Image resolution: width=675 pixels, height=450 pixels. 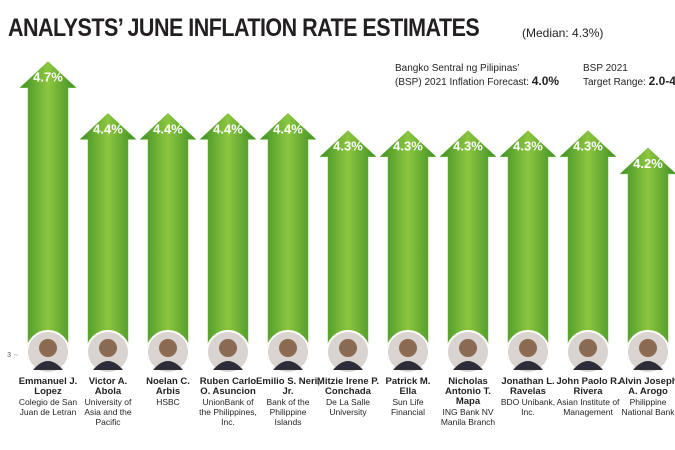 What do you see at coordinates (168, 402) in the screenshot?
I see `affiliation: HSBC` at bounding box center [168, 402].